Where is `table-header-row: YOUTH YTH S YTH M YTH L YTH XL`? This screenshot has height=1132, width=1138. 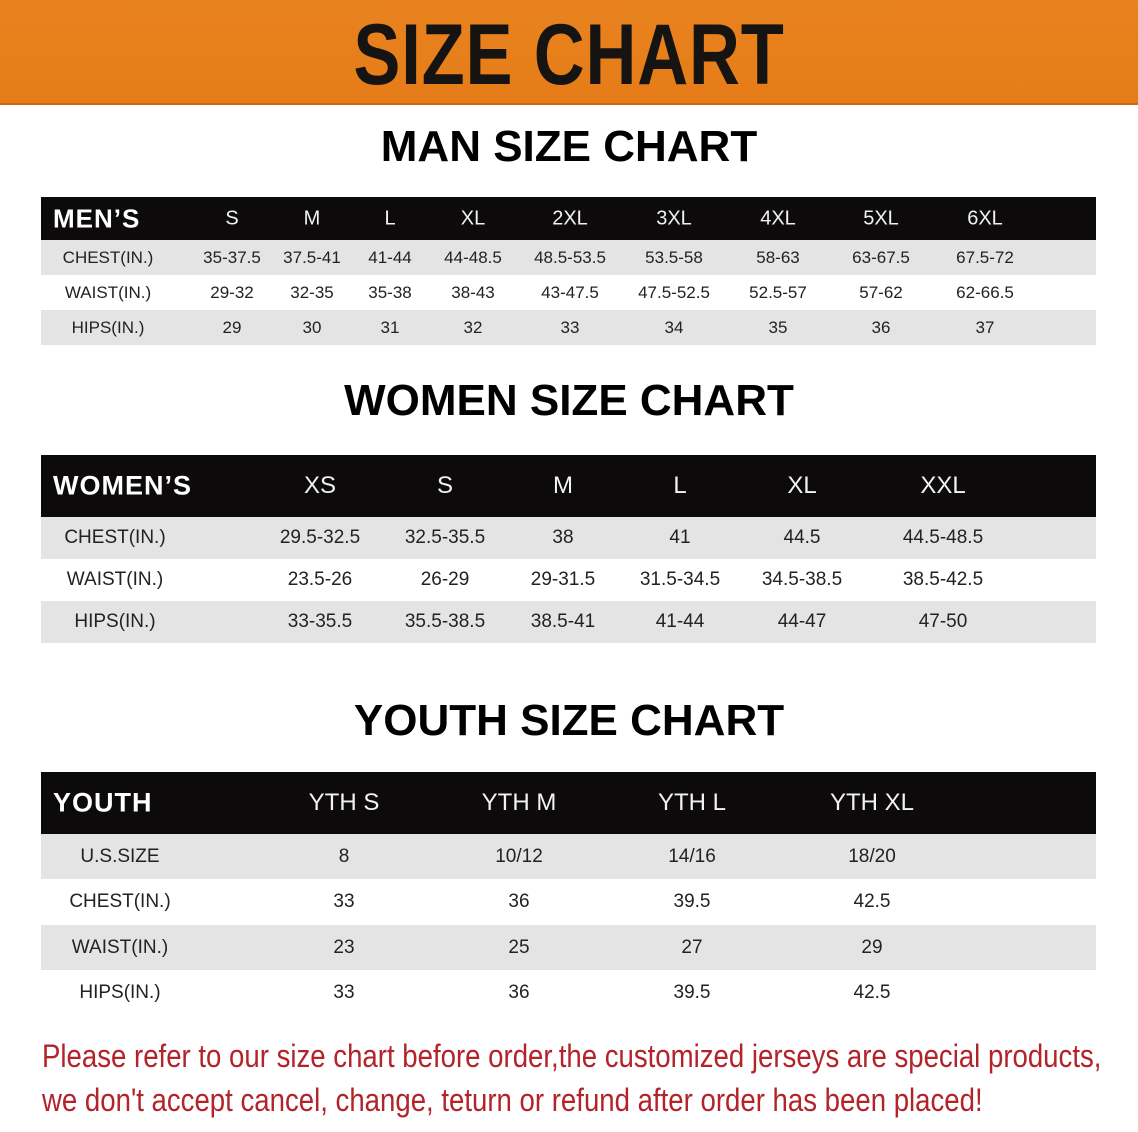 table-header-row: YOUTH YTH S YTH M YTH L YTH XL is located at coordinates (568, 803).